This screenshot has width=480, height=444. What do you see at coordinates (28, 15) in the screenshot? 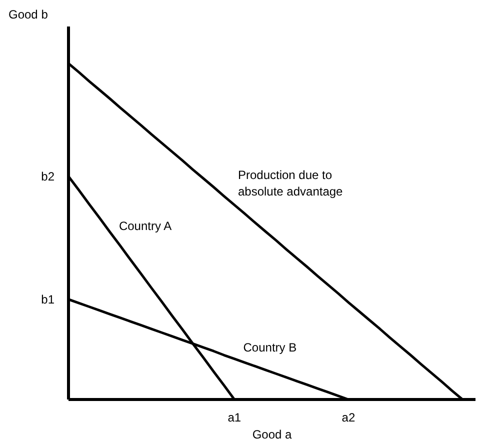
I see `y-axis-title: Good b` at bounding box center [28, 15].